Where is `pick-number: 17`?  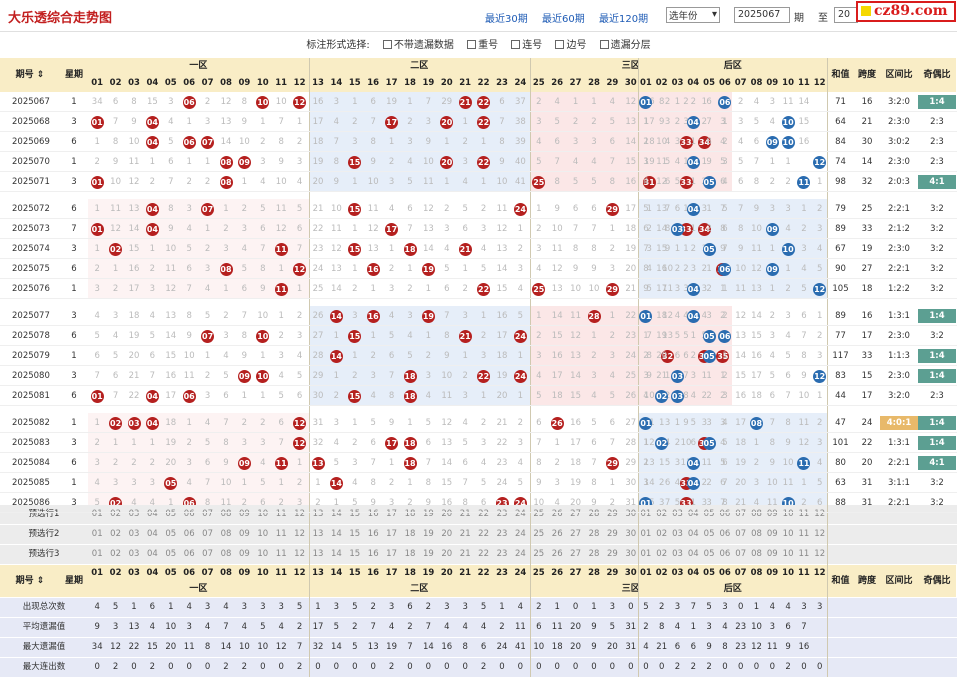
pick-number: 17 is located at coordinates (391, 554).